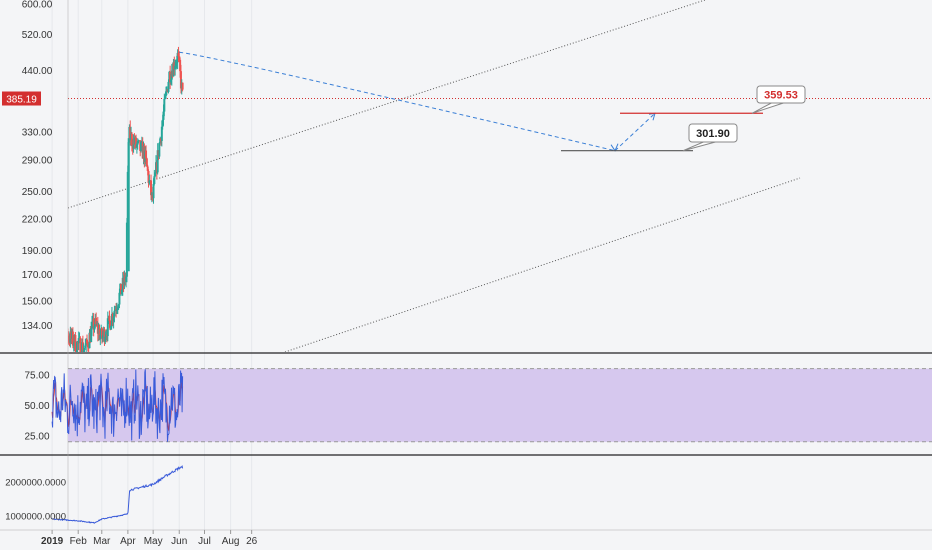  What do you see at coordinates (52, 541) in the screenshot?
I see `x-tick-label: 2019` at bounding box center [52, 541].